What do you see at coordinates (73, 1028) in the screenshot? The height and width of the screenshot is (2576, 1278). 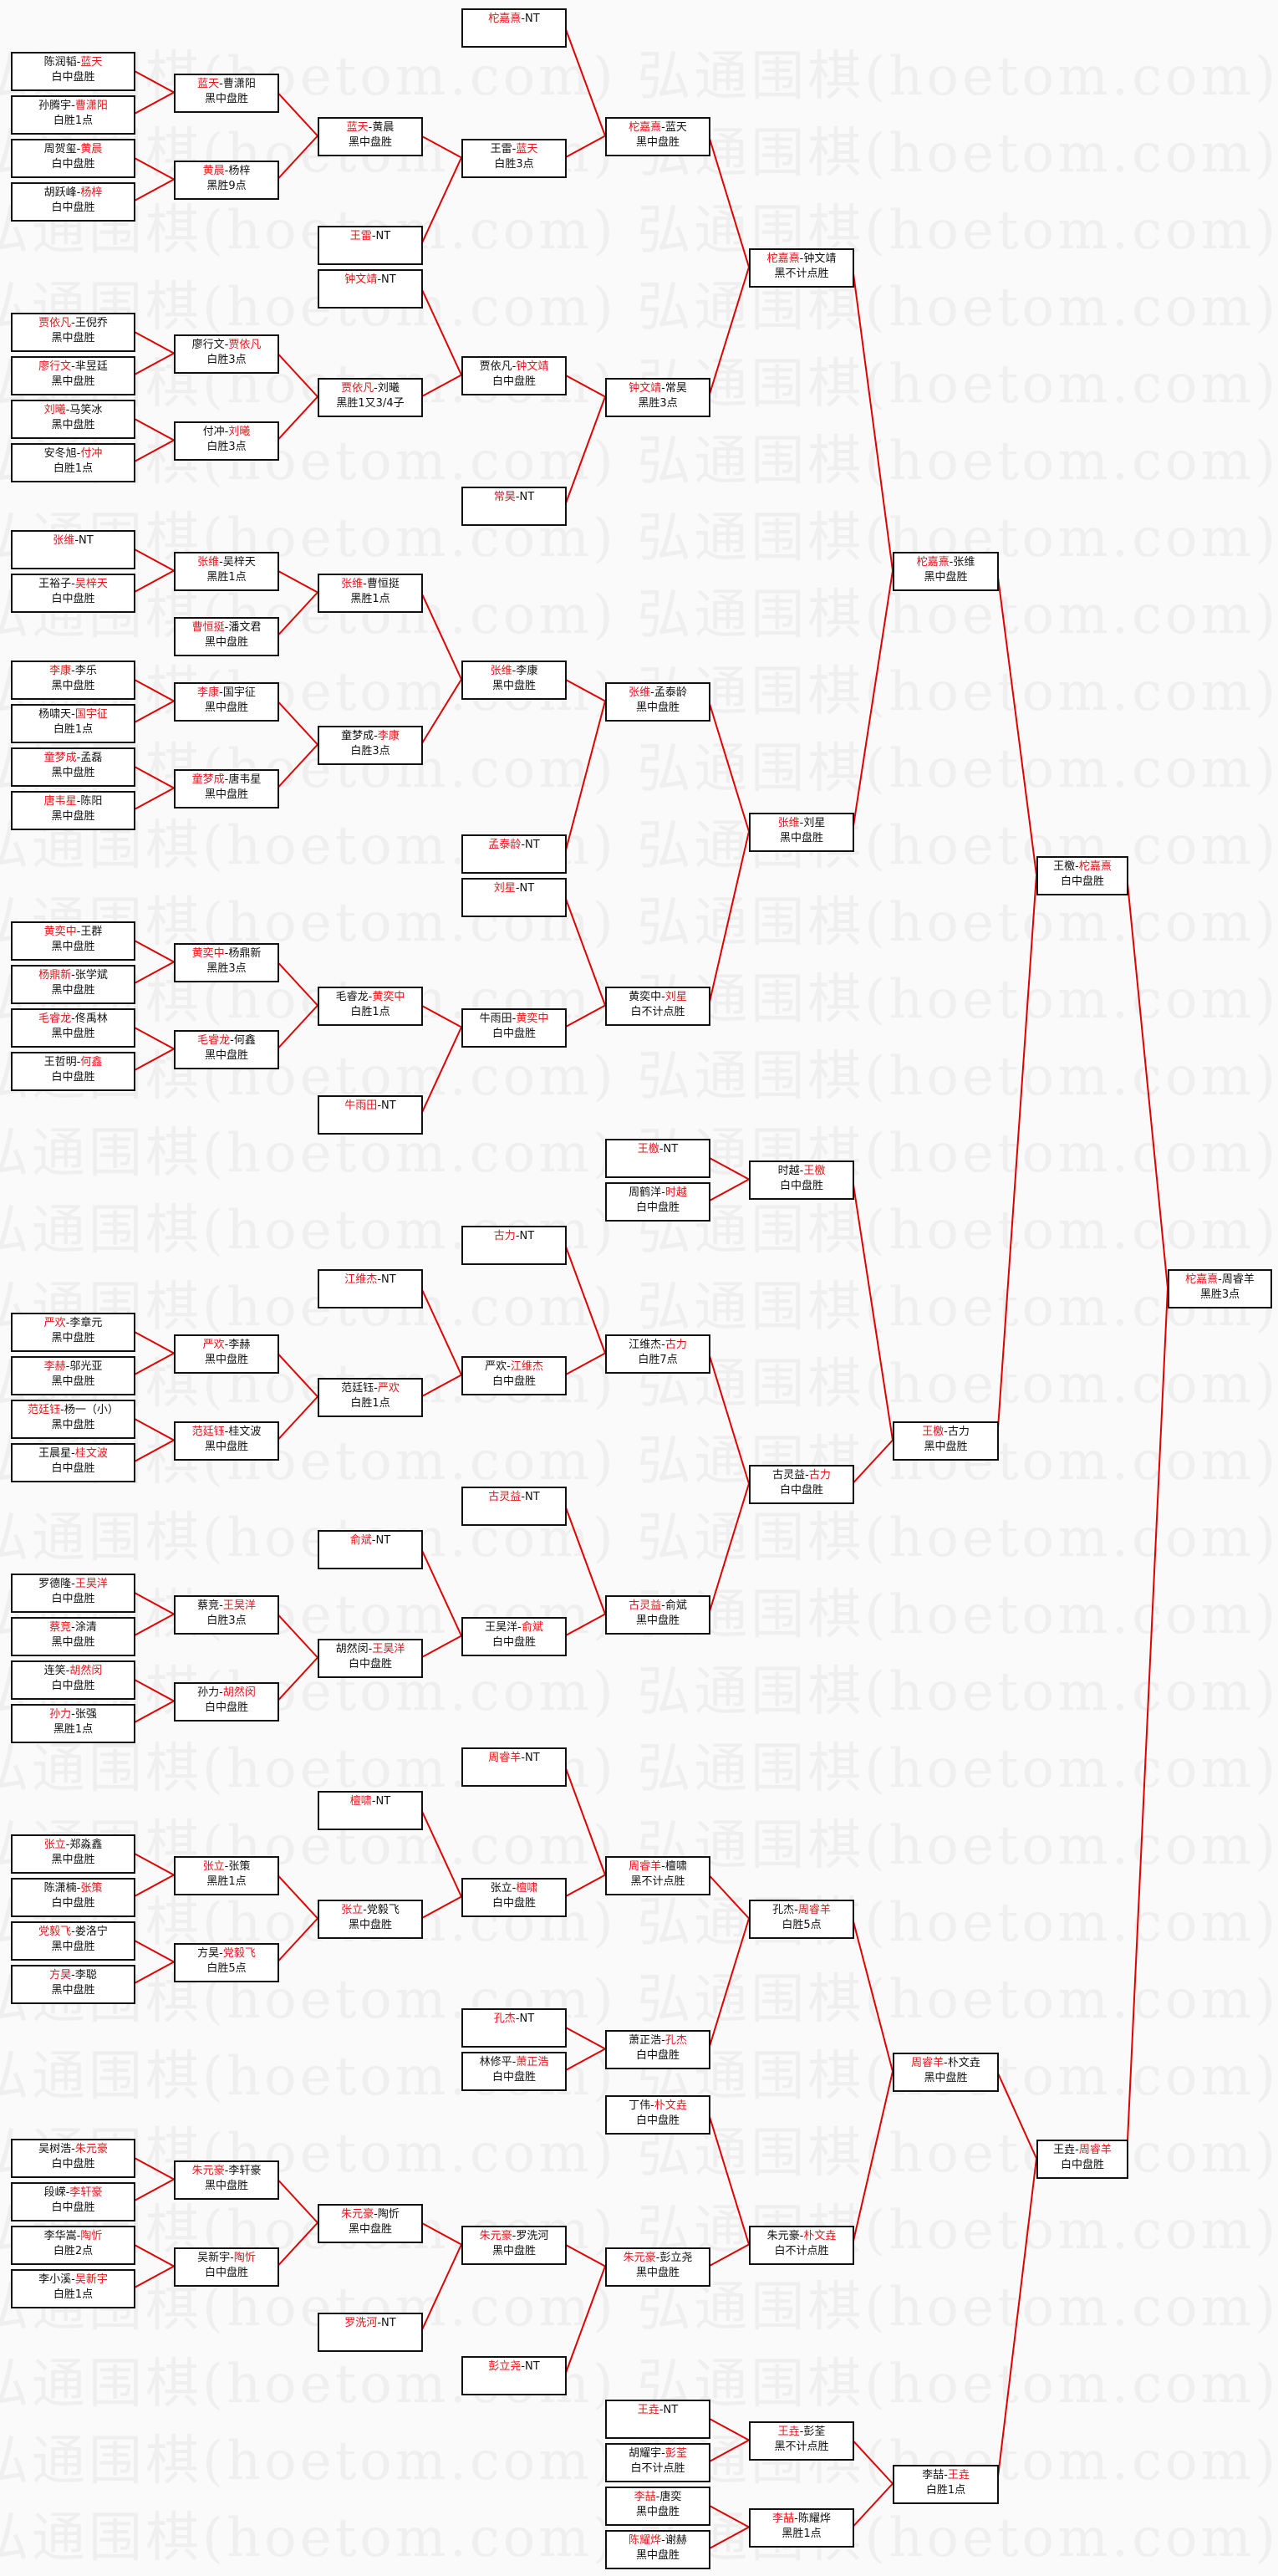 I see `match-box: 毛睿龙-佟禹林 黑中盘胜` at bounding box center [73, 1028].